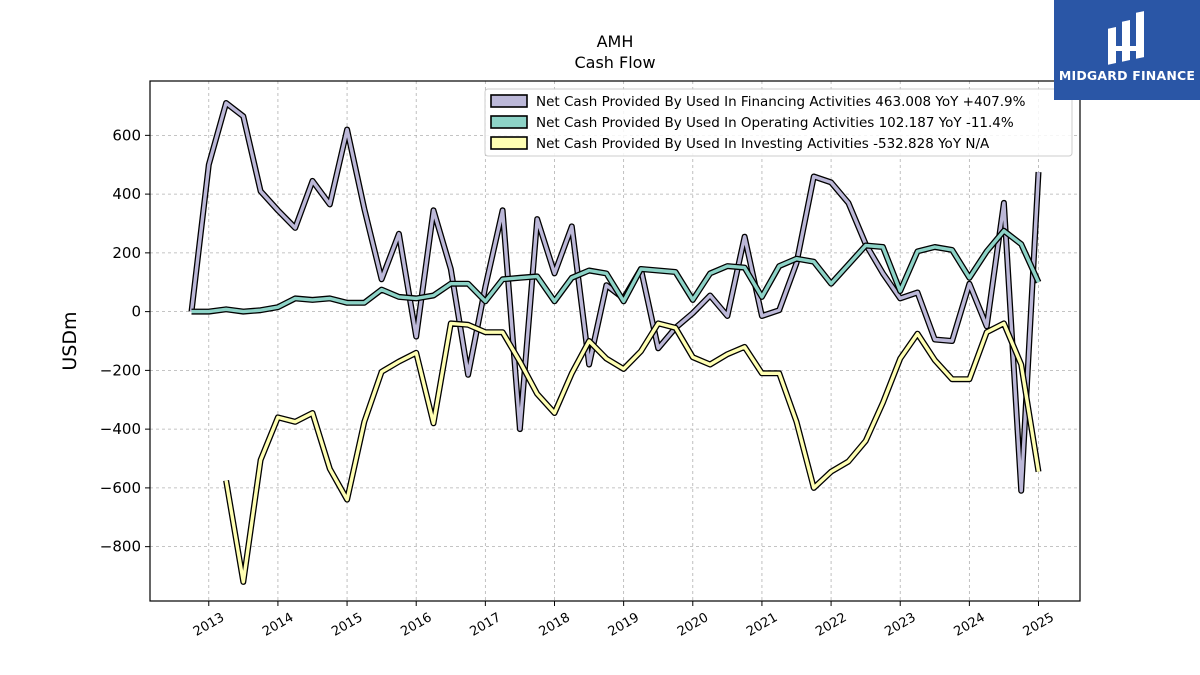  What do you see at coordinates (209, 625) in the screenshot?
I see `x-tick-label: 2013` at bounding box center [209, 625].